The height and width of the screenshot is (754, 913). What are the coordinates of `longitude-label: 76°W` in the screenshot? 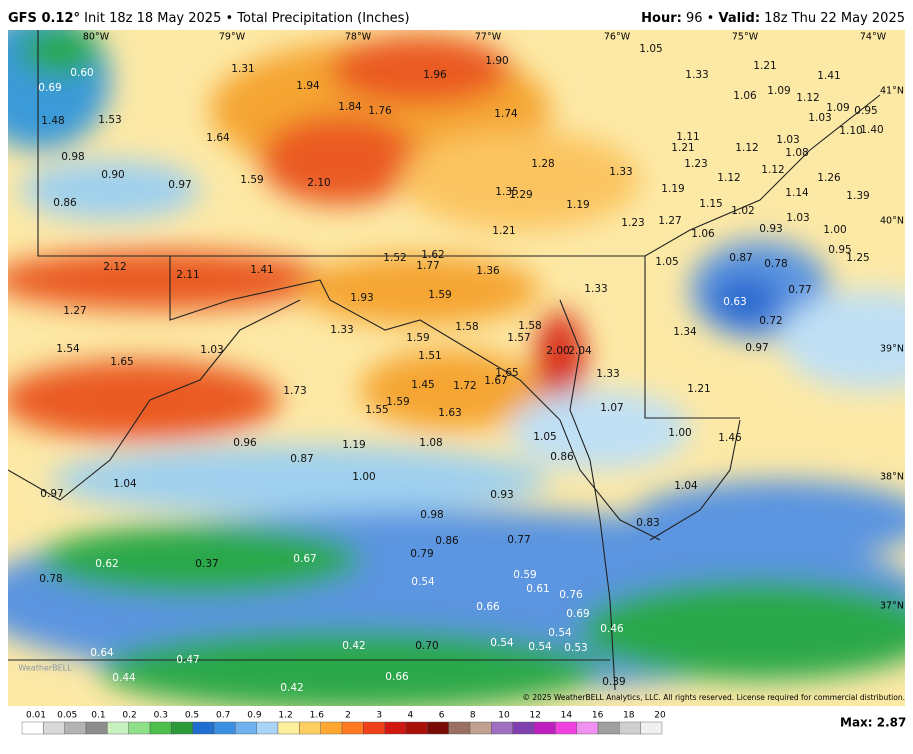 It's located at (617, 37).